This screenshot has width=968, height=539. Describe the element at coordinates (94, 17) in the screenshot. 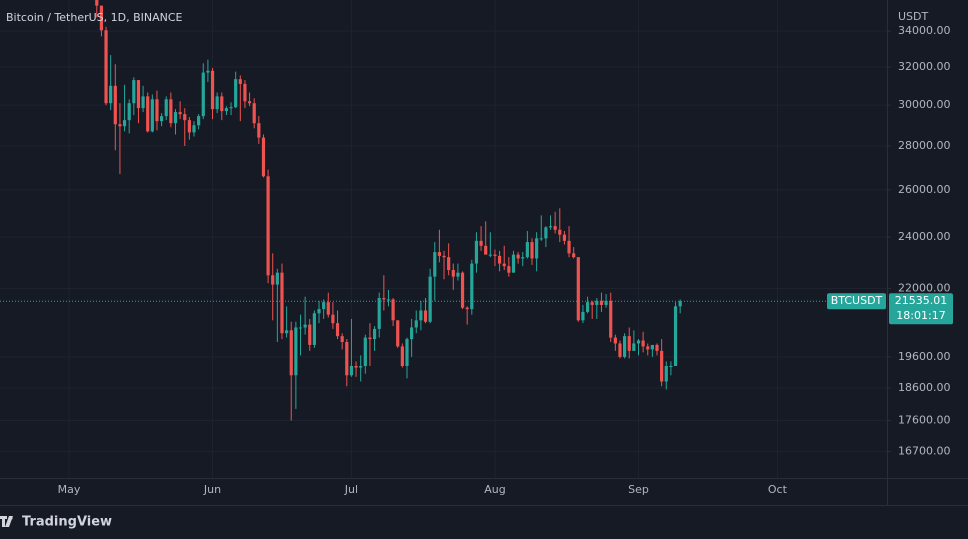

I see `chart-title: Bitcoin / TetherUS, 1D, BINANCE` at that location.